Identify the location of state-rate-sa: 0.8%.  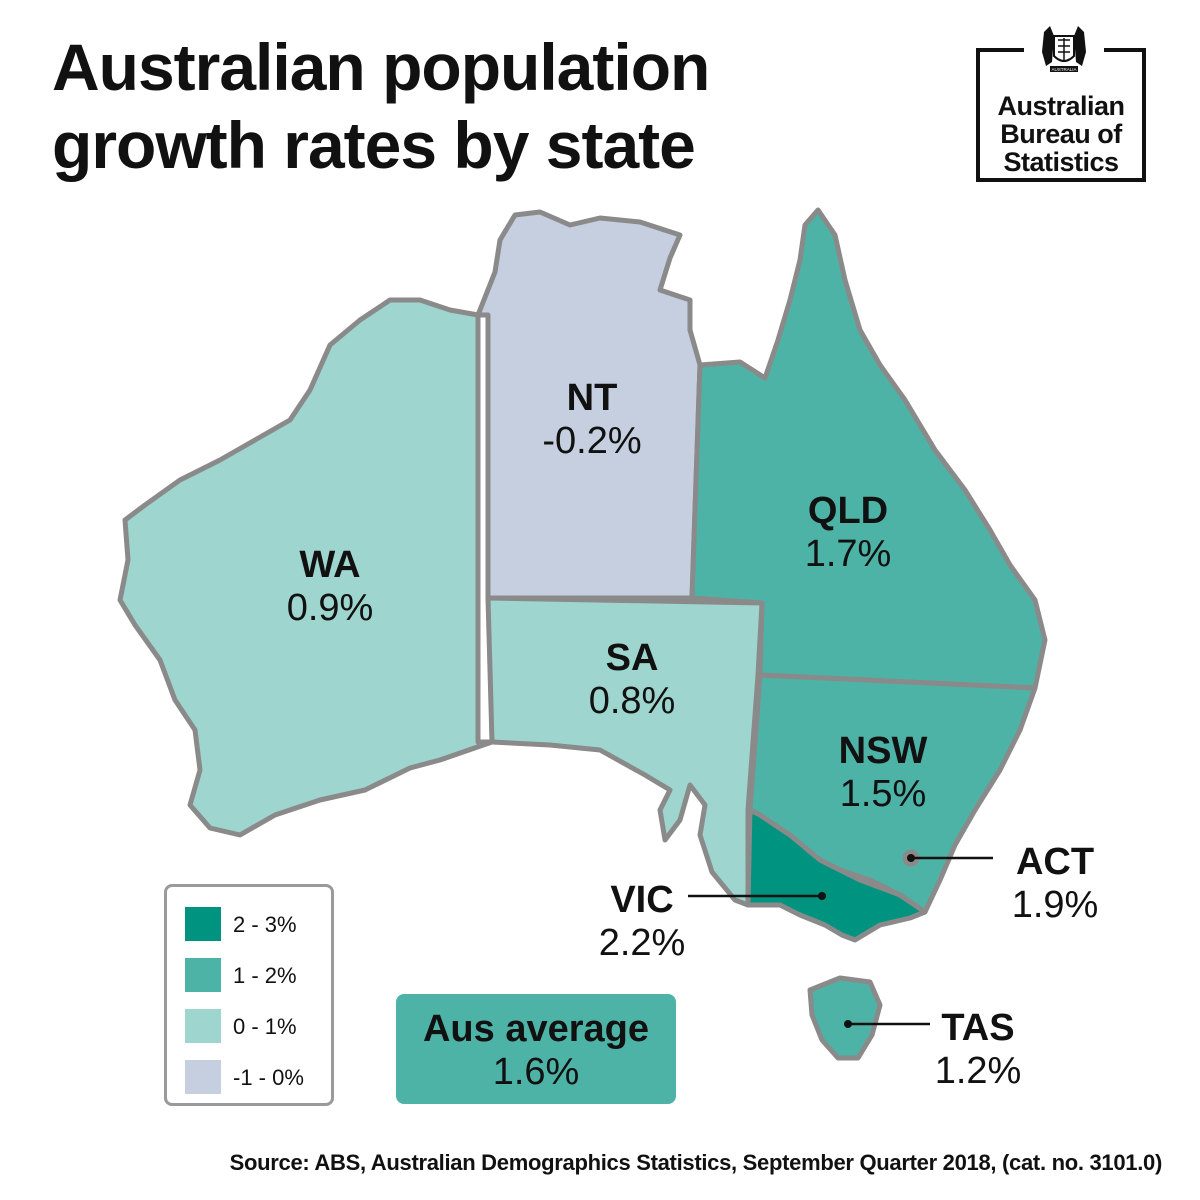
(632, 701).